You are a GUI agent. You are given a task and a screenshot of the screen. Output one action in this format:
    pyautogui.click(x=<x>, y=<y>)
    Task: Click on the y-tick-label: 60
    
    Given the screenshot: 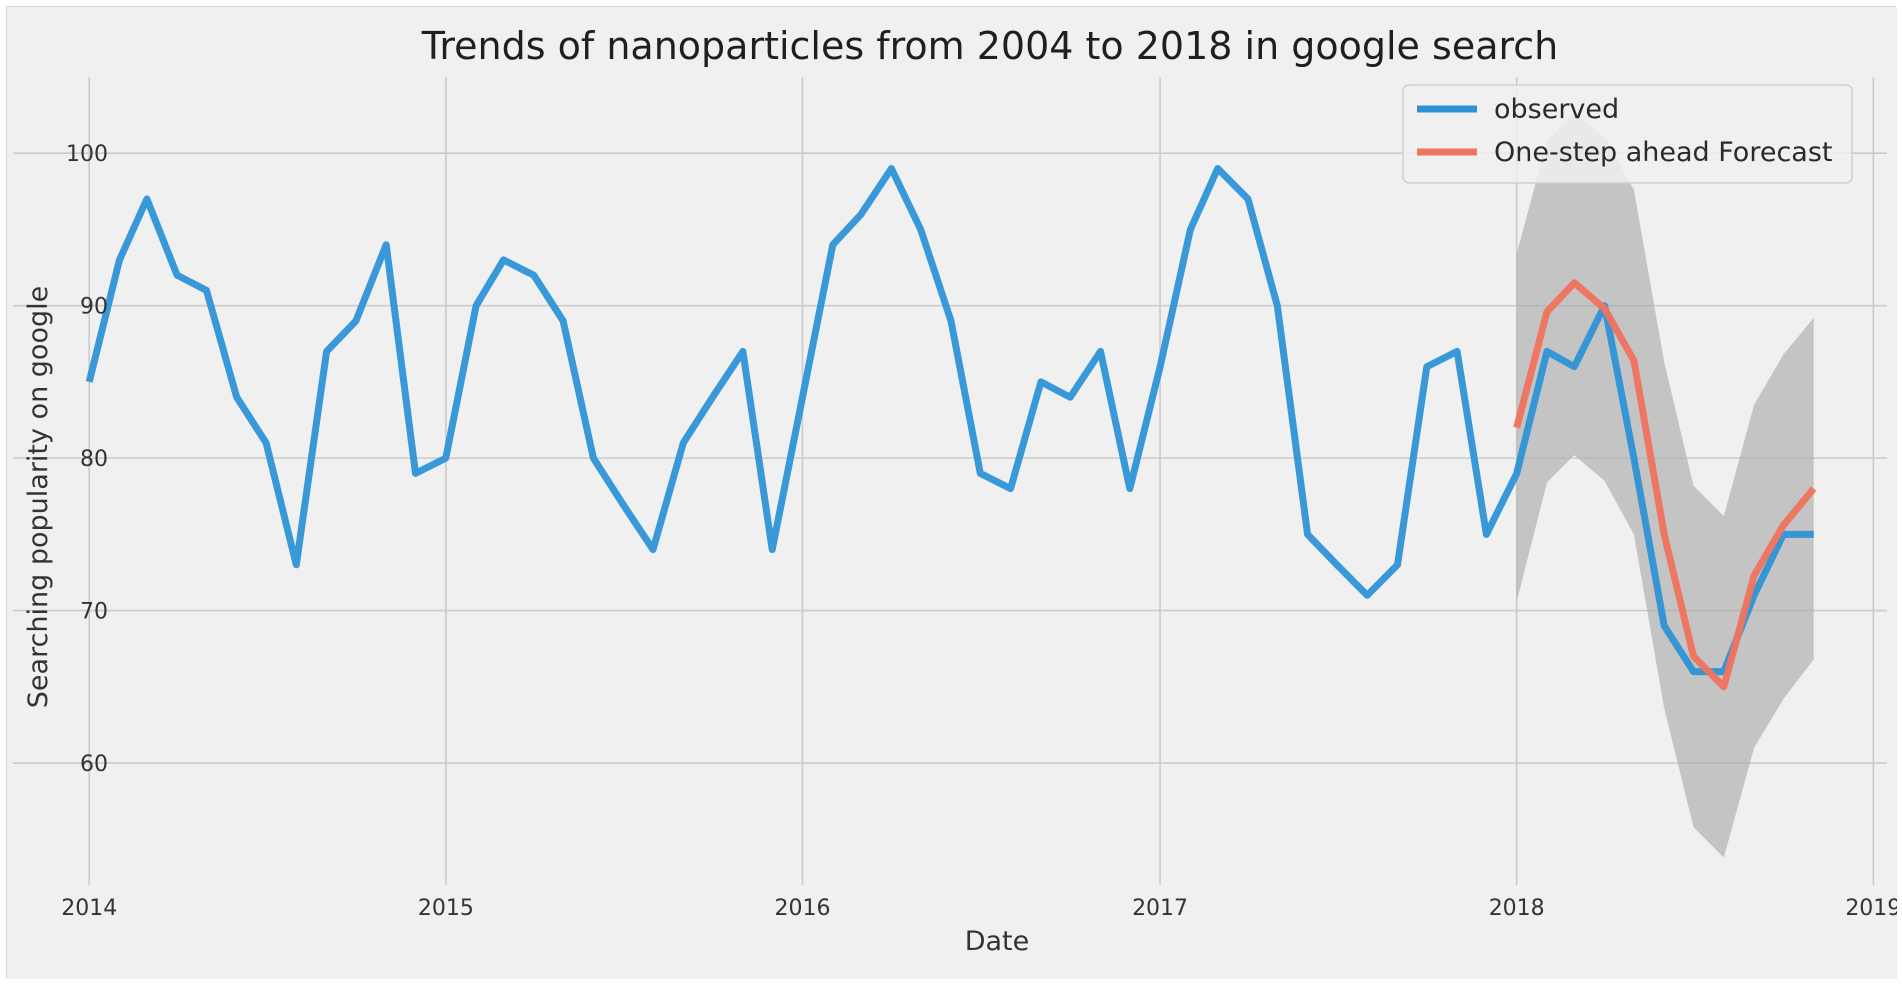 What is the action you would take?
    pyautogui.click(x=94, y=764)
    